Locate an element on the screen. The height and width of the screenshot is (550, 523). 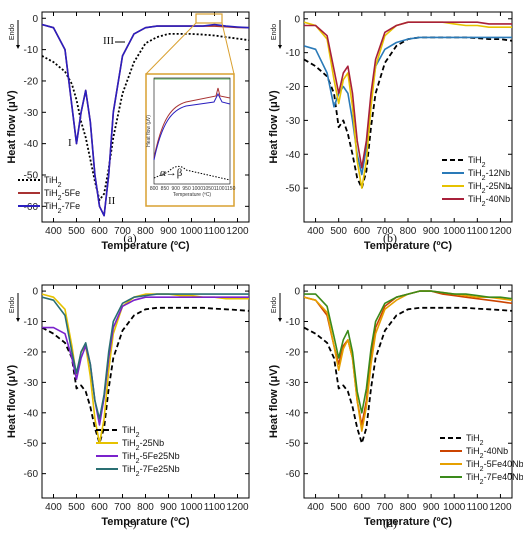
panel-label: (a) is located at coordinates (129, 238).